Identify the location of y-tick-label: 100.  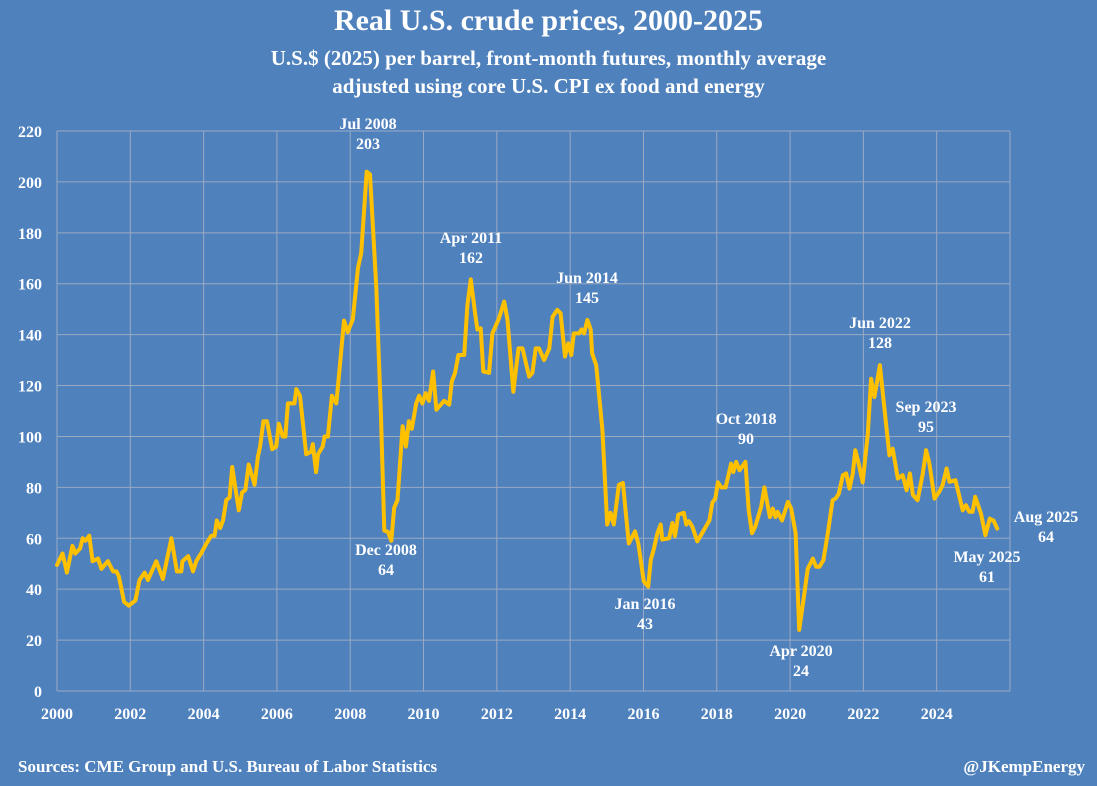
(30, 437).